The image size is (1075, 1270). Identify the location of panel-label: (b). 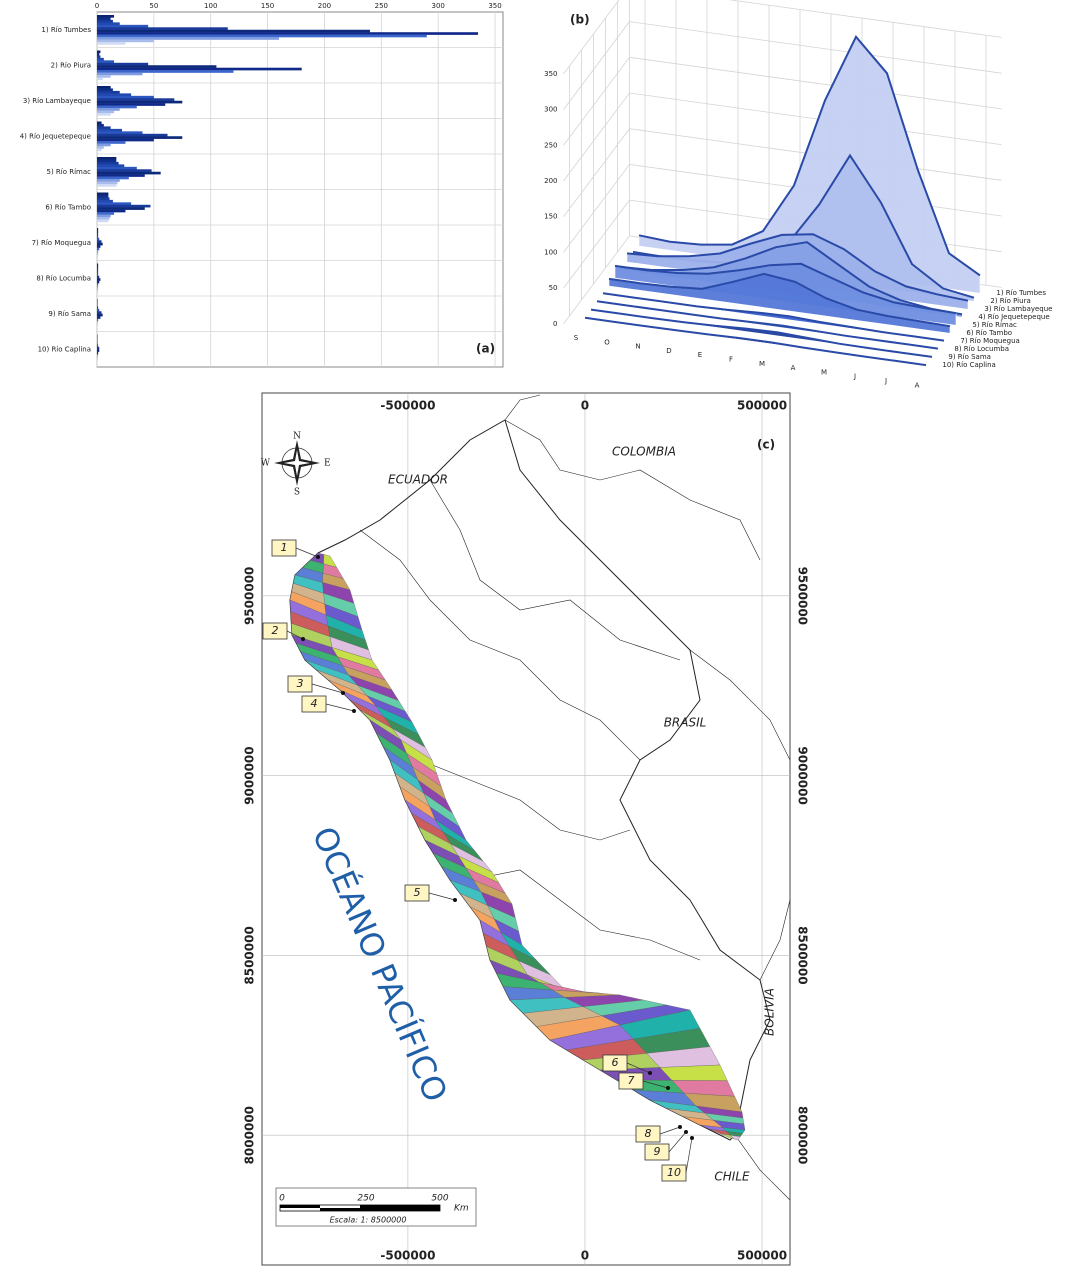
(580, 20).